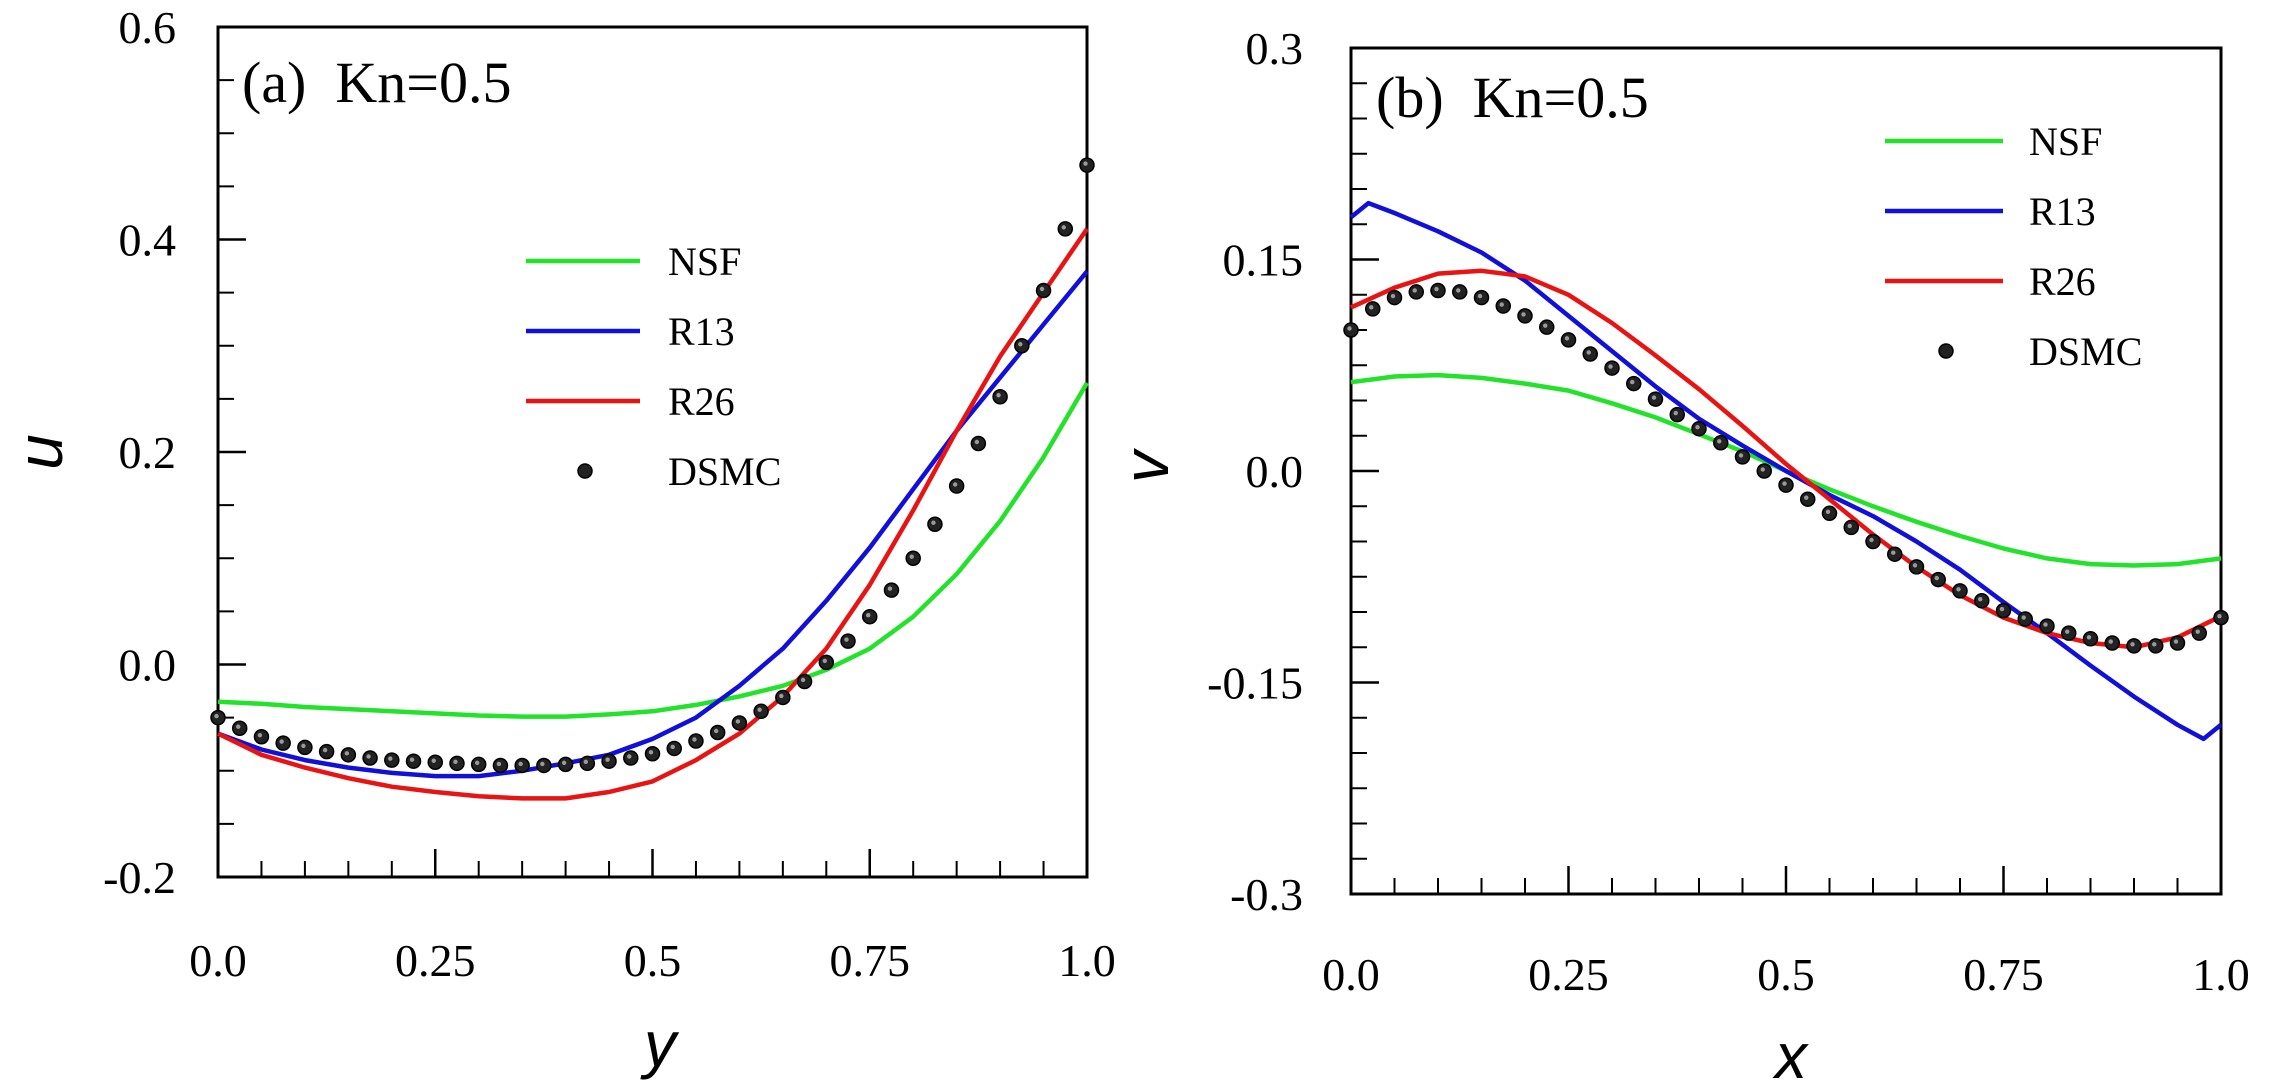 This screenshot has width=2279, height=1084. What do you see at coordinates (139, 877) in the screenshot?
I see `y-tick-label: -0.2` at bounding box center [139, 877].